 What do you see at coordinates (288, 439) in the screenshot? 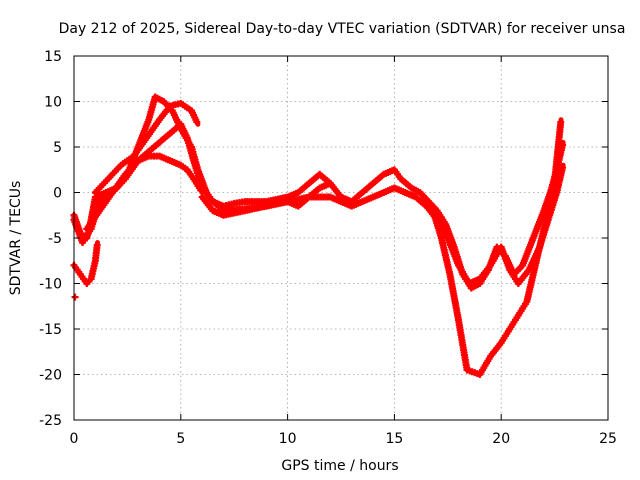
I see `x-tick-label: 10` at bounding box center [288, 439].